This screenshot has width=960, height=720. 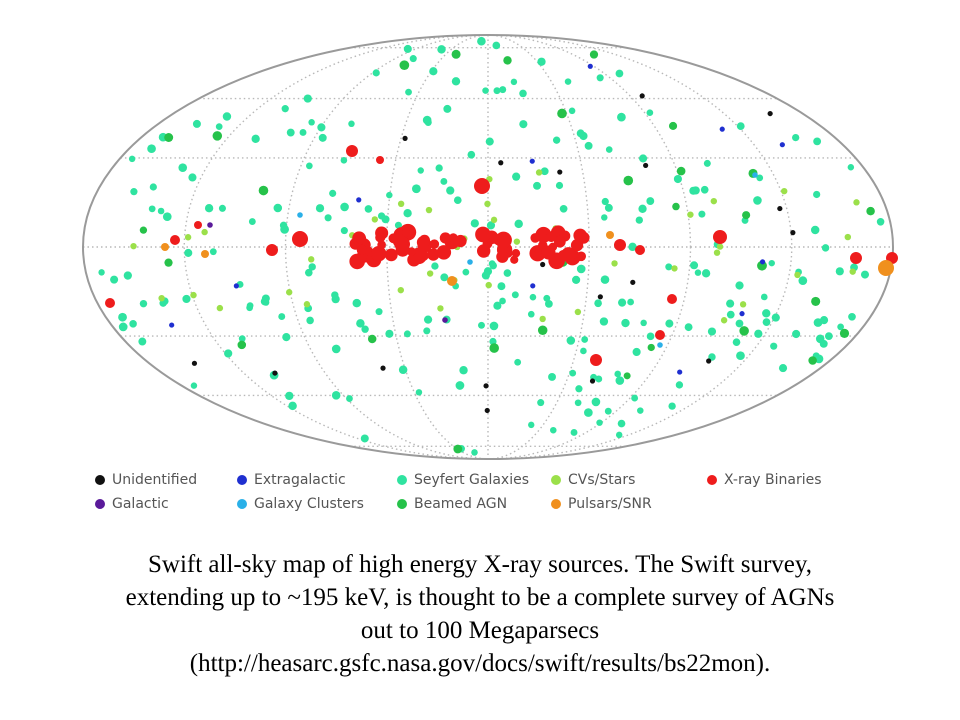 I want to click on source-point-pulsars, so click(x=205, y=254).